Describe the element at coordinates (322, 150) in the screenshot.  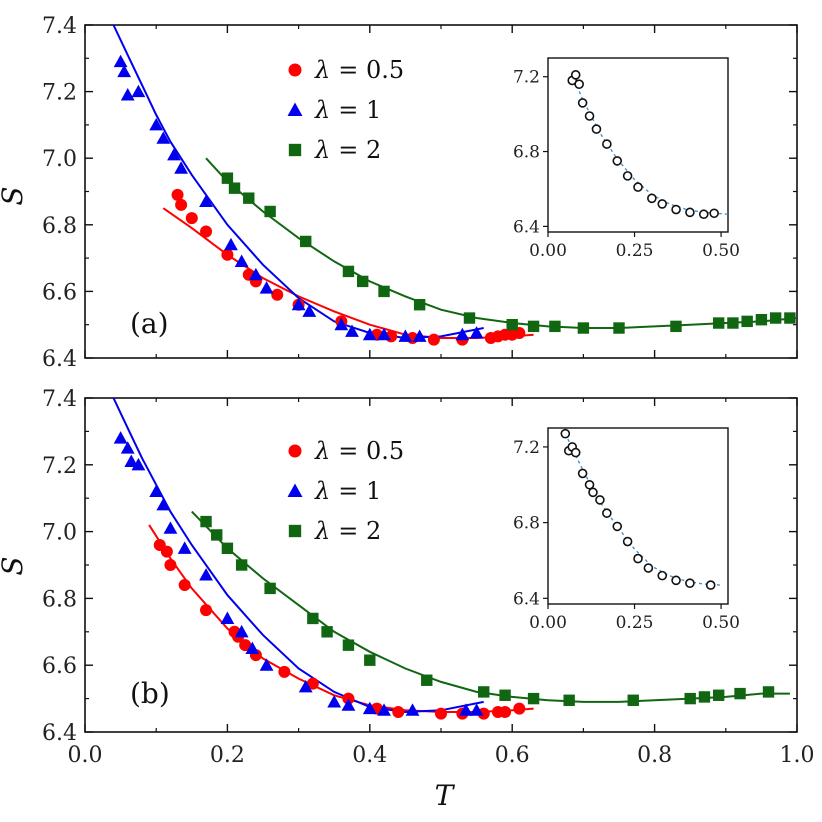
I see `panel-a-legend-symbol: λ` at that location.